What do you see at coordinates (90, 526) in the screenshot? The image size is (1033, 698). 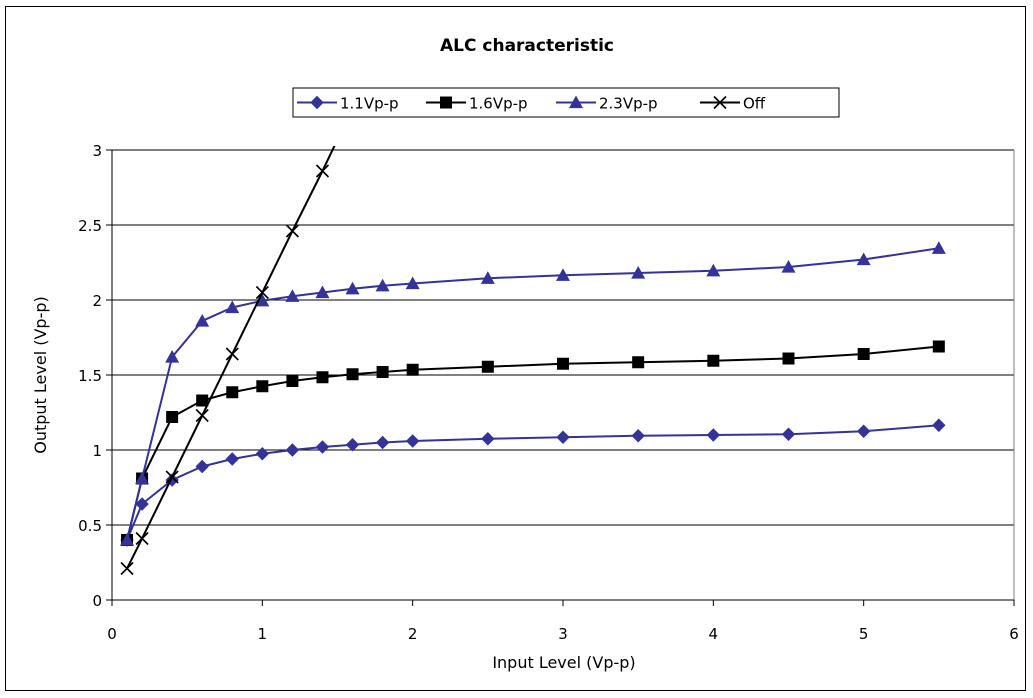 I see `y-tick-label-1: 0.5` at bounding box center [90, 526].